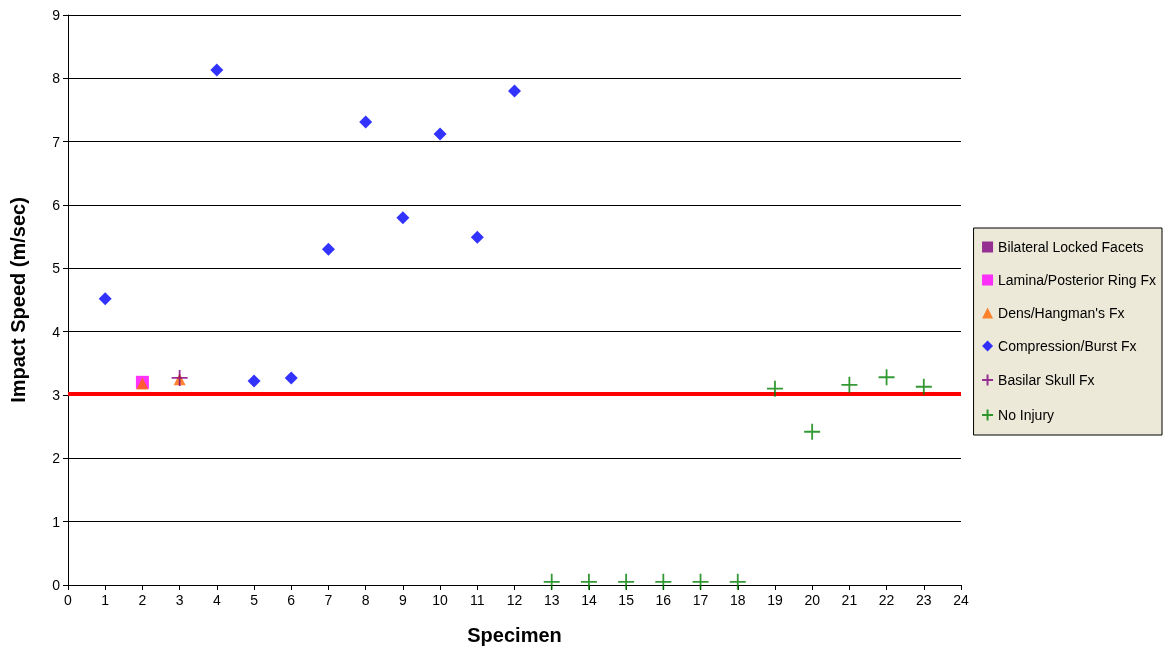 This screenshot has width=1170, height=663. I want to click on x-tick-label: 7, so click(328, 600).